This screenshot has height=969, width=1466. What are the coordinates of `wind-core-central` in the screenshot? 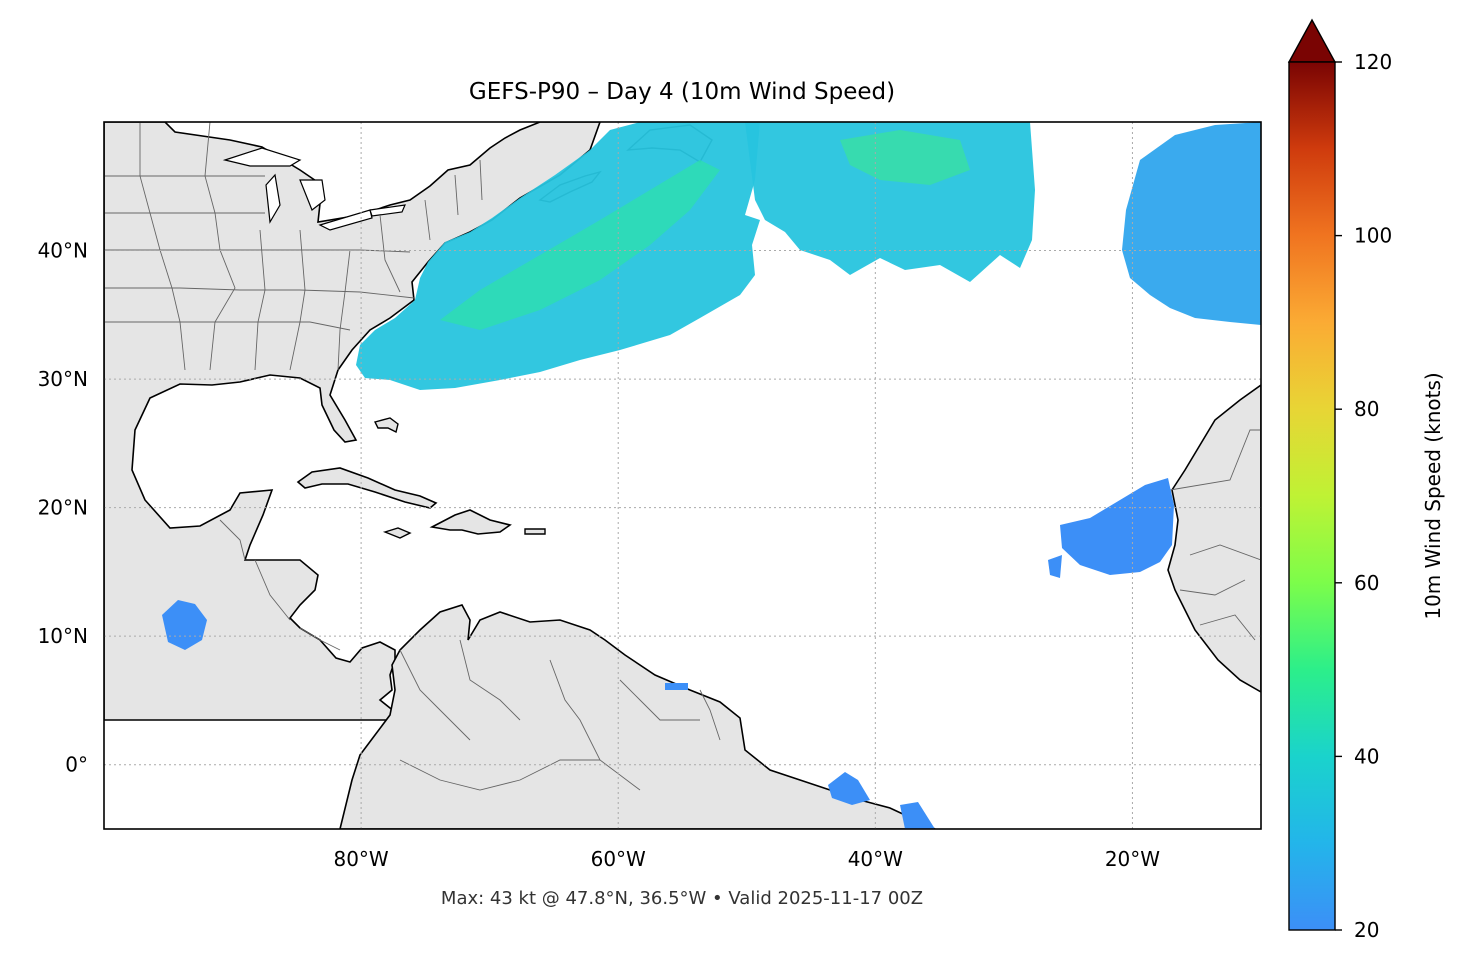 It's located at (905, 157).